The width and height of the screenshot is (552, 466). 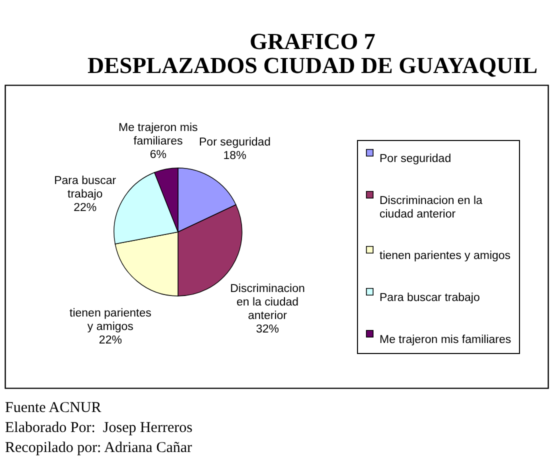 What do you see at coordinates (313, 41) in the screenshot?
I see `chart-title: GRAFICO 7` at bounding box center [313, 41].